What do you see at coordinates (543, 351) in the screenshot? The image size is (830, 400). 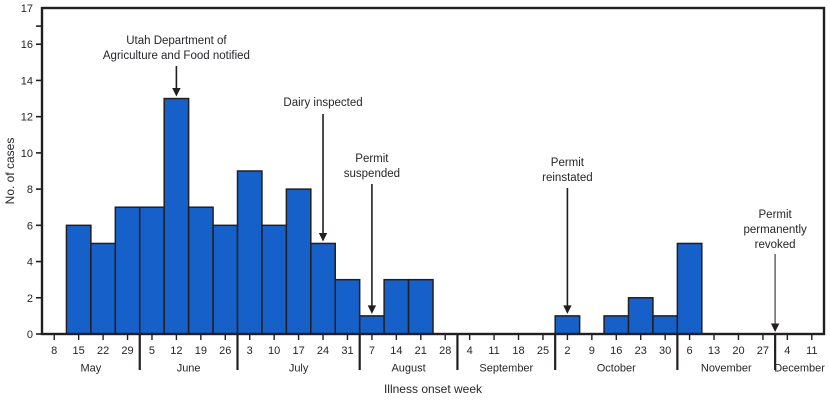 I see `week-label: 25` at bounding box center [543, 351].